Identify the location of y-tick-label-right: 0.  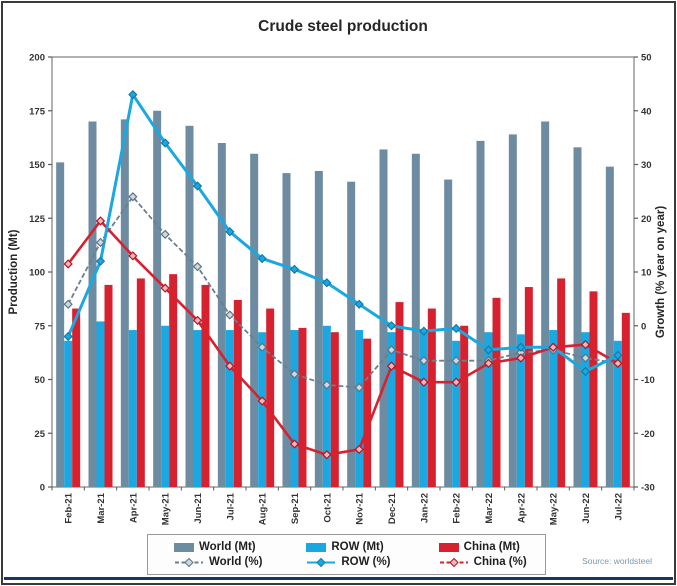
(643, 326).